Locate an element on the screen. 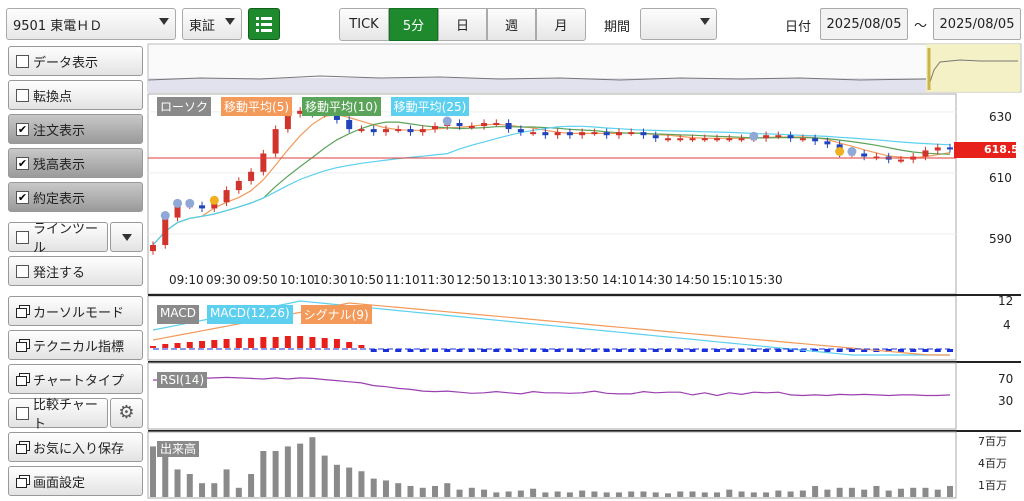  volume-tick-7: 7百万 is located at coordinates (992, 441).